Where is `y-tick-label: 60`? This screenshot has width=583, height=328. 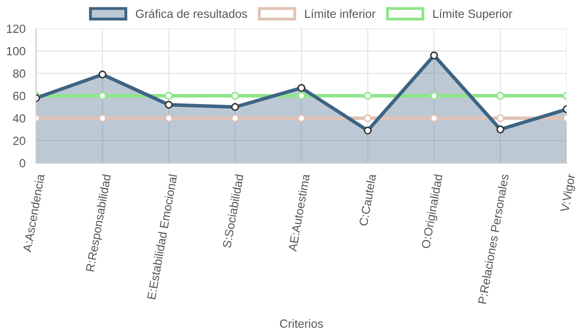 y-tick-label: 60 is located at coordinates (19, 96).